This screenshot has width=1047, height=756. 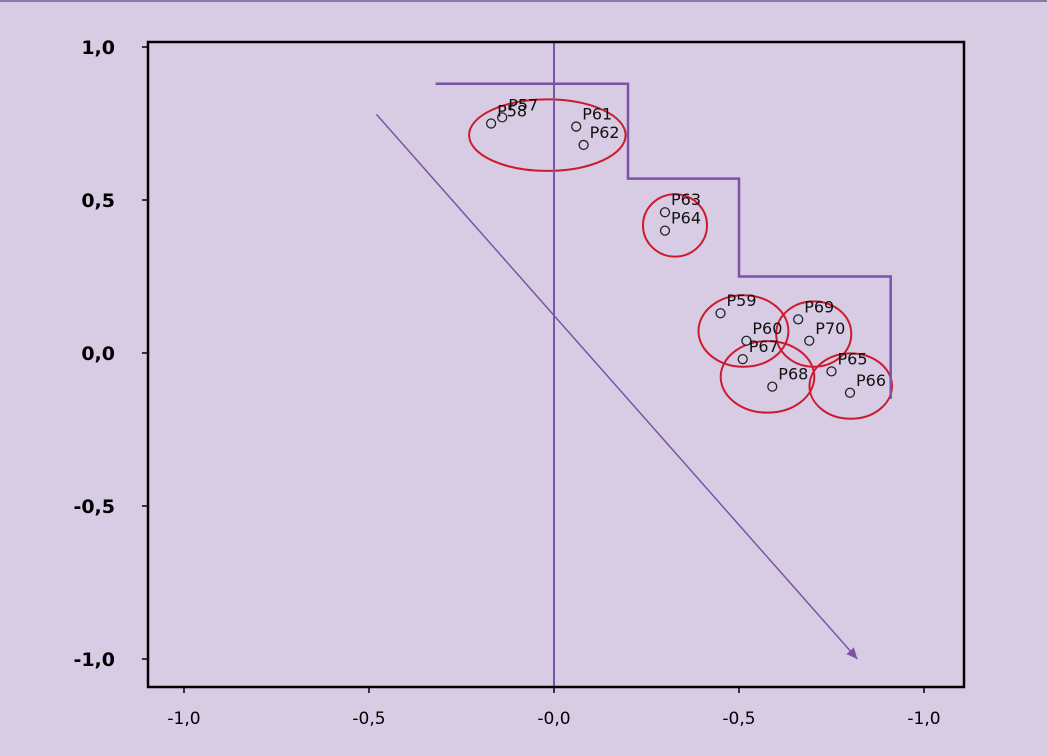 What do you see at coordinates (819, 306) in the screenshot?
I see `point-label-p69: P69` at bounding box center [819, 306].